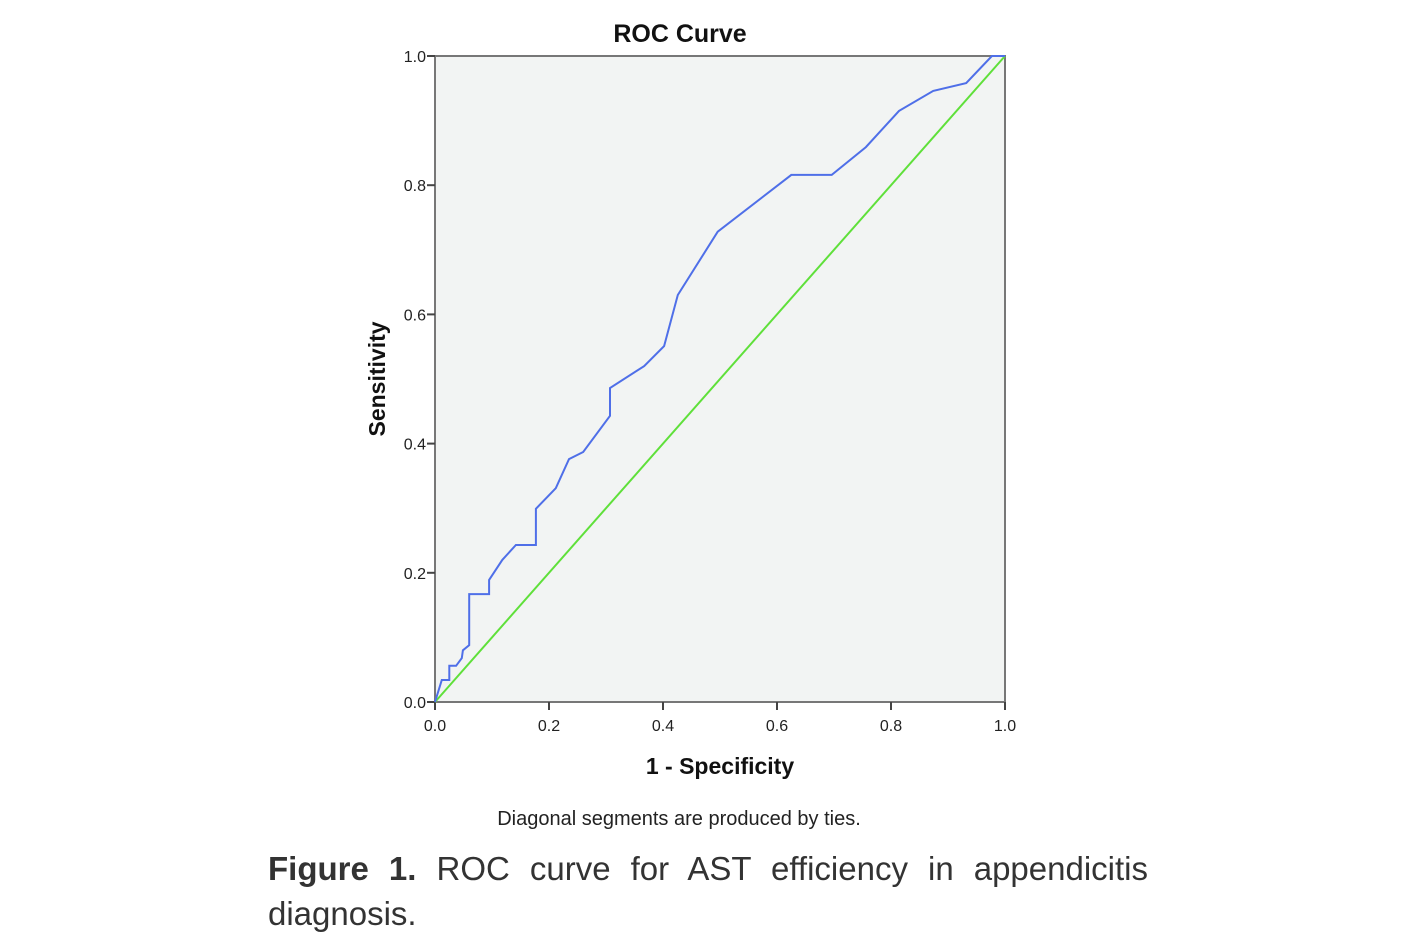 Image resolution: width=1417 pixels, height=945 pixels. What do you see at coordinates (720, 766) in the screenshot?
I see `x-axis-label: 1 - Specificity` at bounding box center [720, 766].